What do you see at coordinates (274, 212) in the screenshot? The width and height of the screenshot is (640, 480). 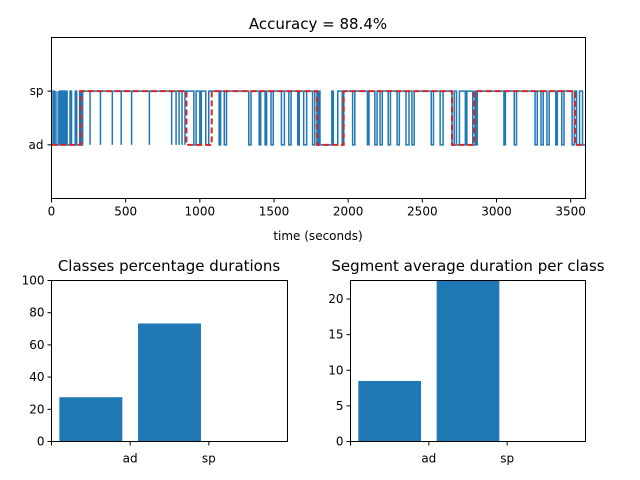 I see `timeline-xtick-label: 1500` at bounding box center [274, 212].